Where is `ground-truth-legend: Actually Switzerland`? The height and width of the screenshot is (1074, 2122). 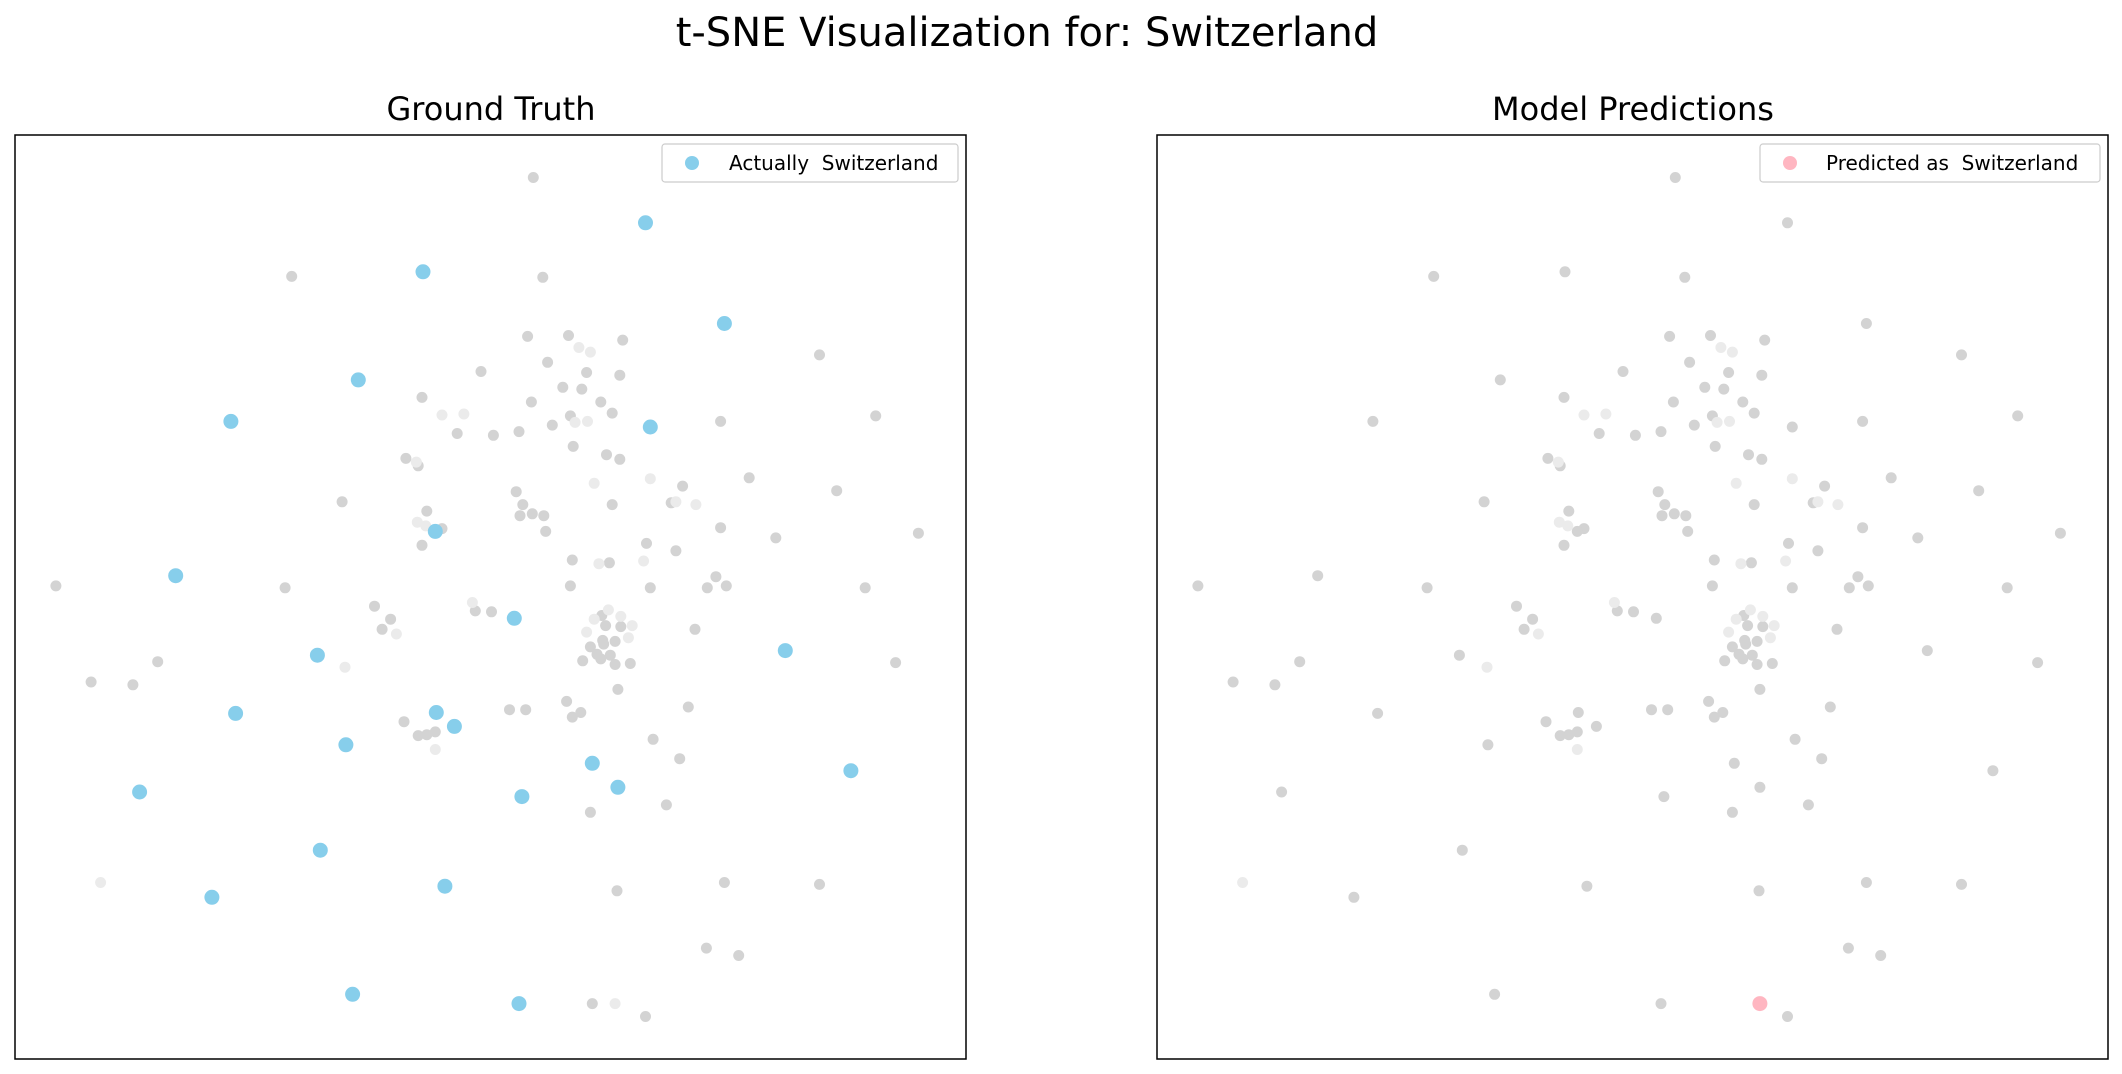
ground-truth-legend: Actually Switzerland is located at coordinates (810, 163).